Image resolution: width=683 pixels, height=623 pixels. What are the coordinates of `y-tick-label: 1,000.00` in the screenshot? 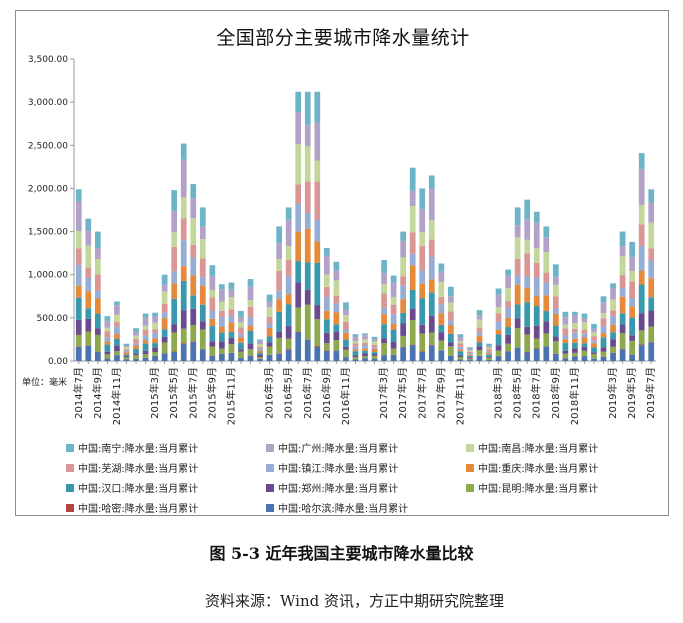 It's located at (48, 276).